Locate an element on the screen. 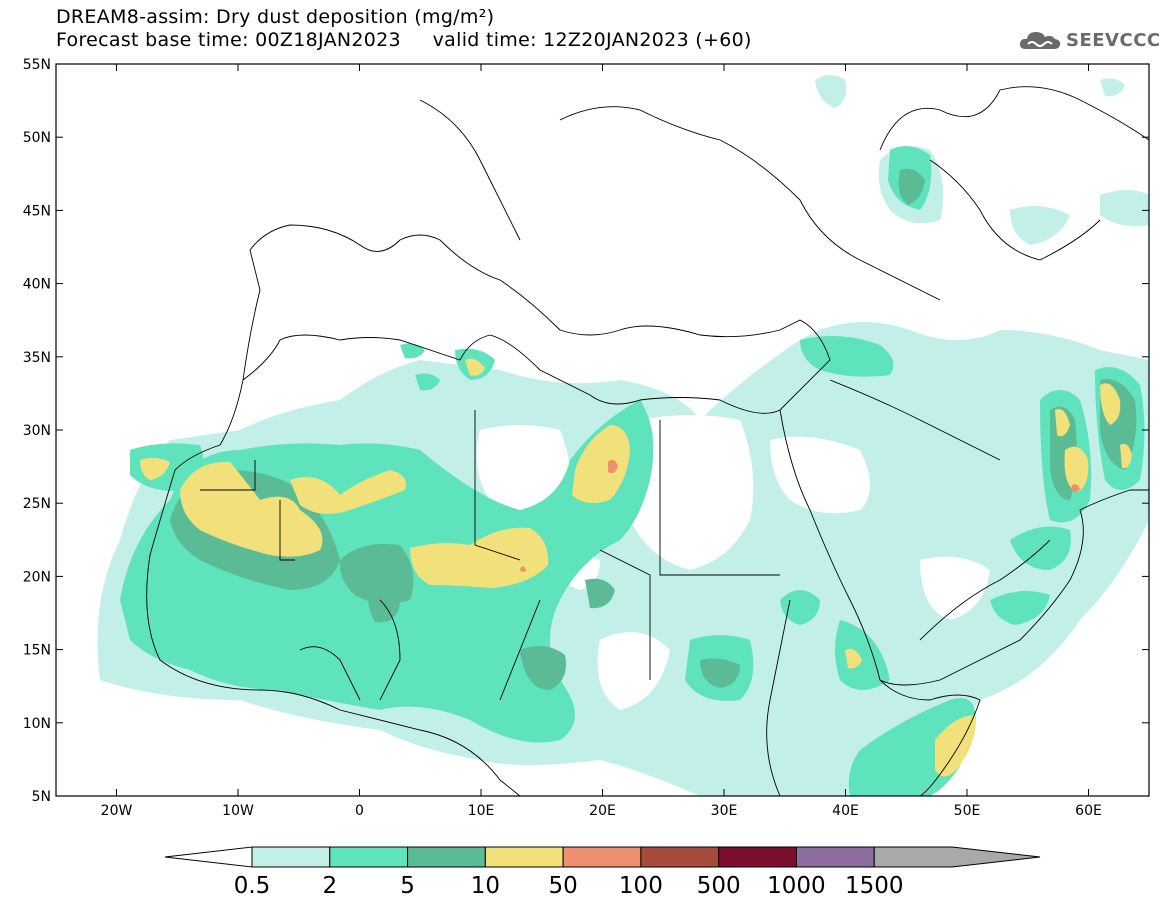  latitude-label: 40N is located at coordinates (37, 285).